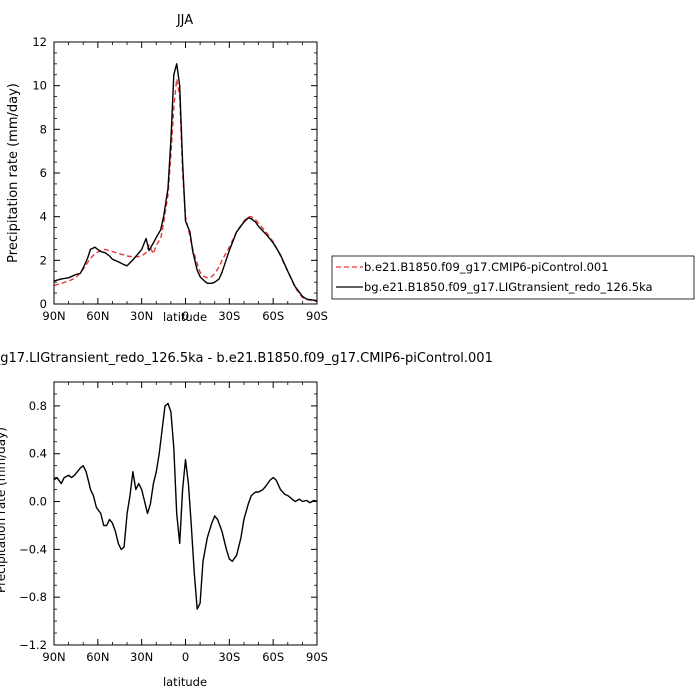  Describe the element at coordinates (229, 316) in the screenshot. I see `top-x-tick-label: 30S` at that location.